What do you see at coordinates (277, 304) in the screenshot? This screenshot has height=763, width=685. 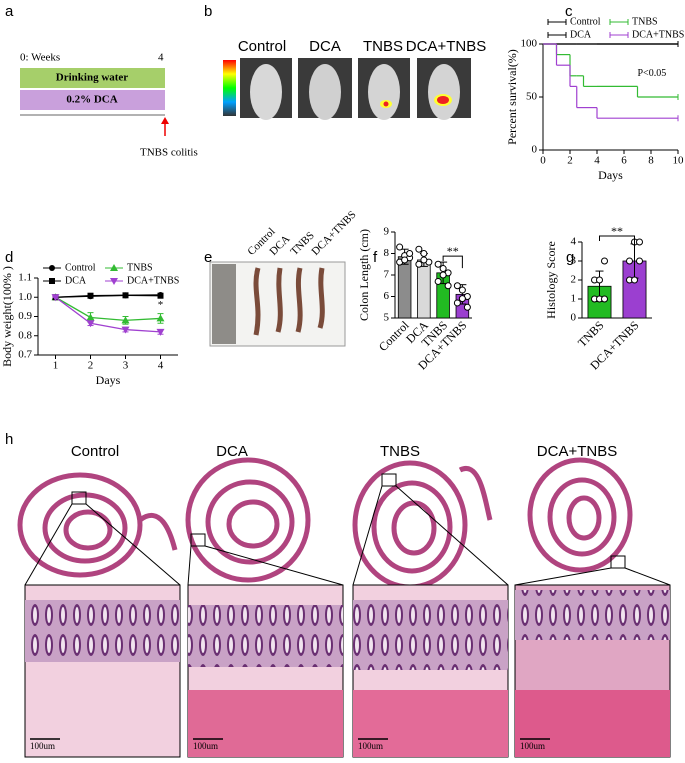 I see `colon-photo` at bounding box center [277, 304].